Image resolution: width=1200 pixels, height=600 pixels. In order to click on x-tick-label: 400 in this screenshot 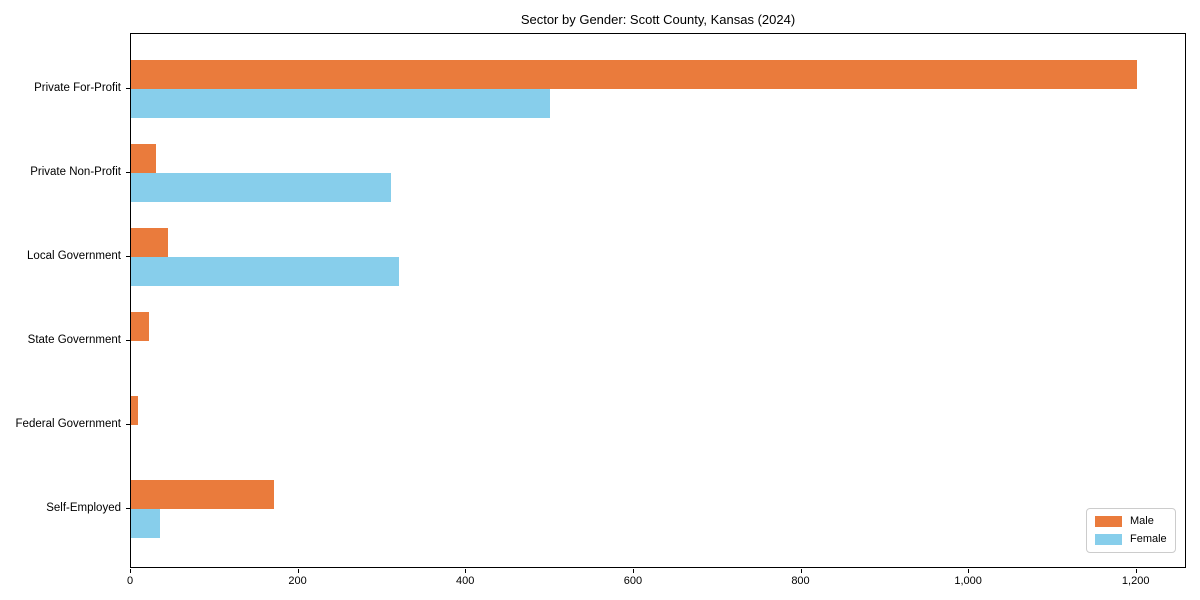, I will do `click(465, 581)`.